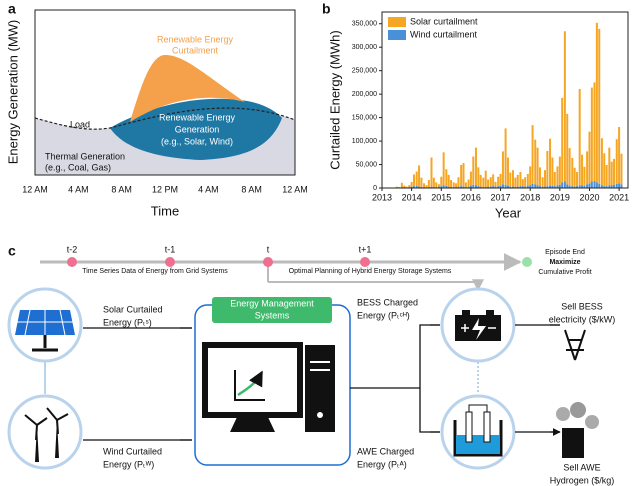 The height and width of the screenshot is (486, 640). What do you see at coordinates (364, 141) in the screenshot?
I see `y-tick-label: 100,000` at bounding box center [364, 141].